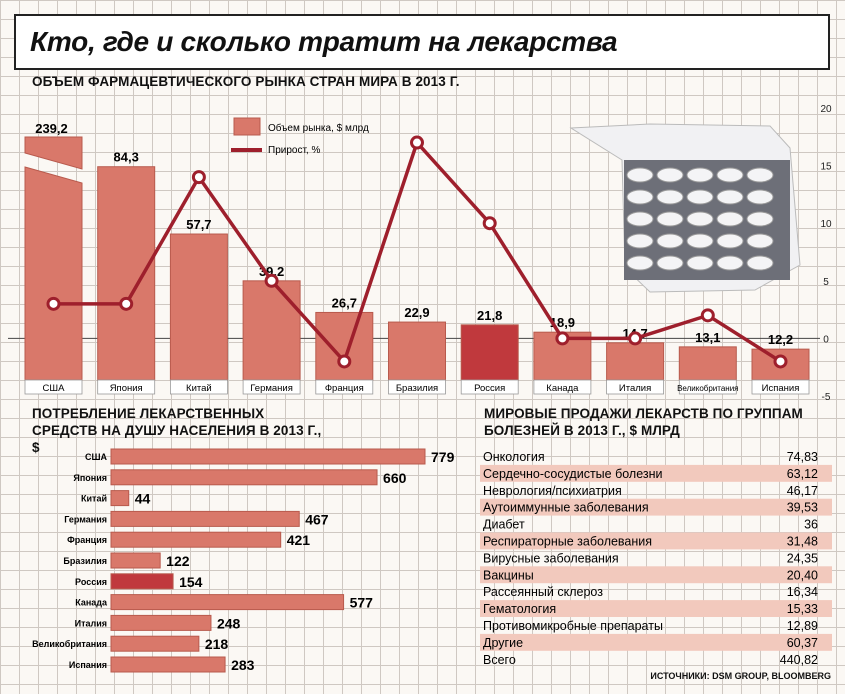 This screenshot has height=694, width=845. I want to click on y2-tick-label: 20, so click(826, 109).